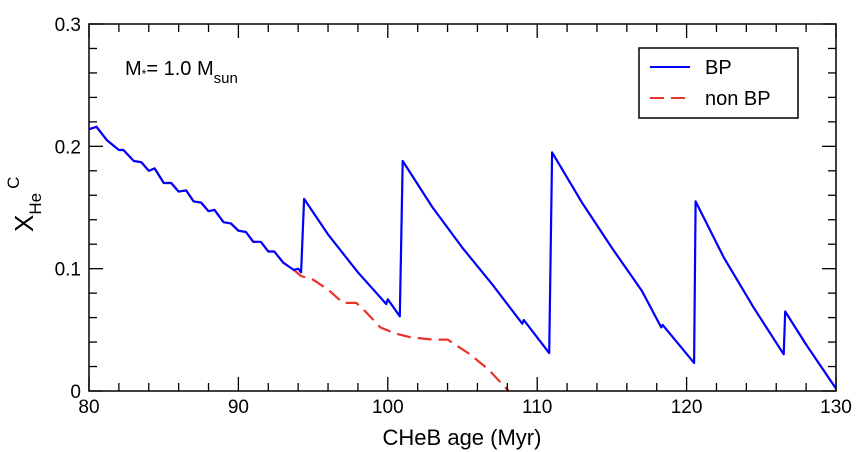  Describe the element at coordinates (462, 437) in the screenshot. I see `x-axis-label: CHeB age (Myr)` at that location.